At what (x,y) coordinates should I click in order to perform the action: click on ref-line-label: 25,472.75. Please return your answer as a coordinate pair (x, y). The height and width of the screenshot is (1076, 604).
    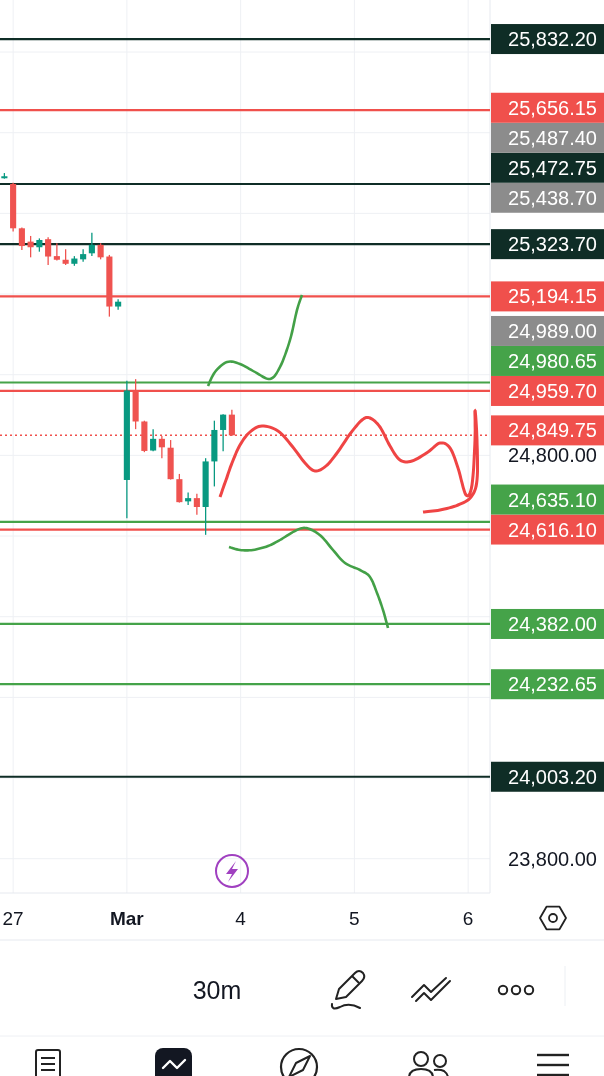
    Looking at the image, I should click on (552, 167).